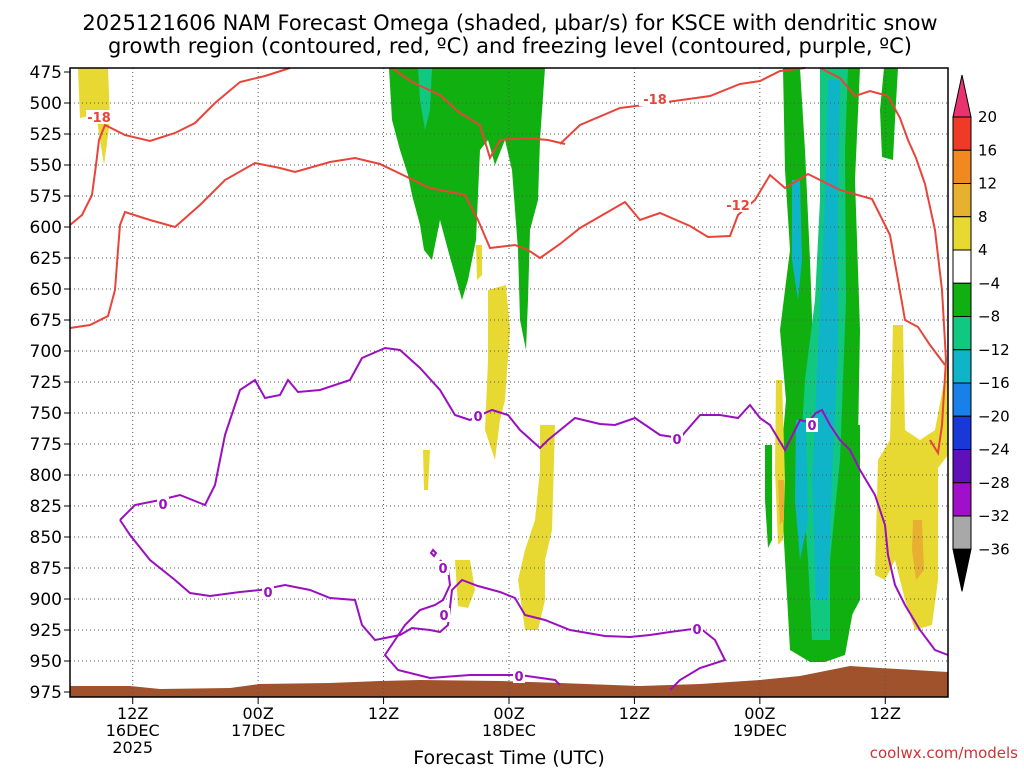 This screenshot has width=1024, height=772. I want to click on omega-shading-orange, so click(851, 530).